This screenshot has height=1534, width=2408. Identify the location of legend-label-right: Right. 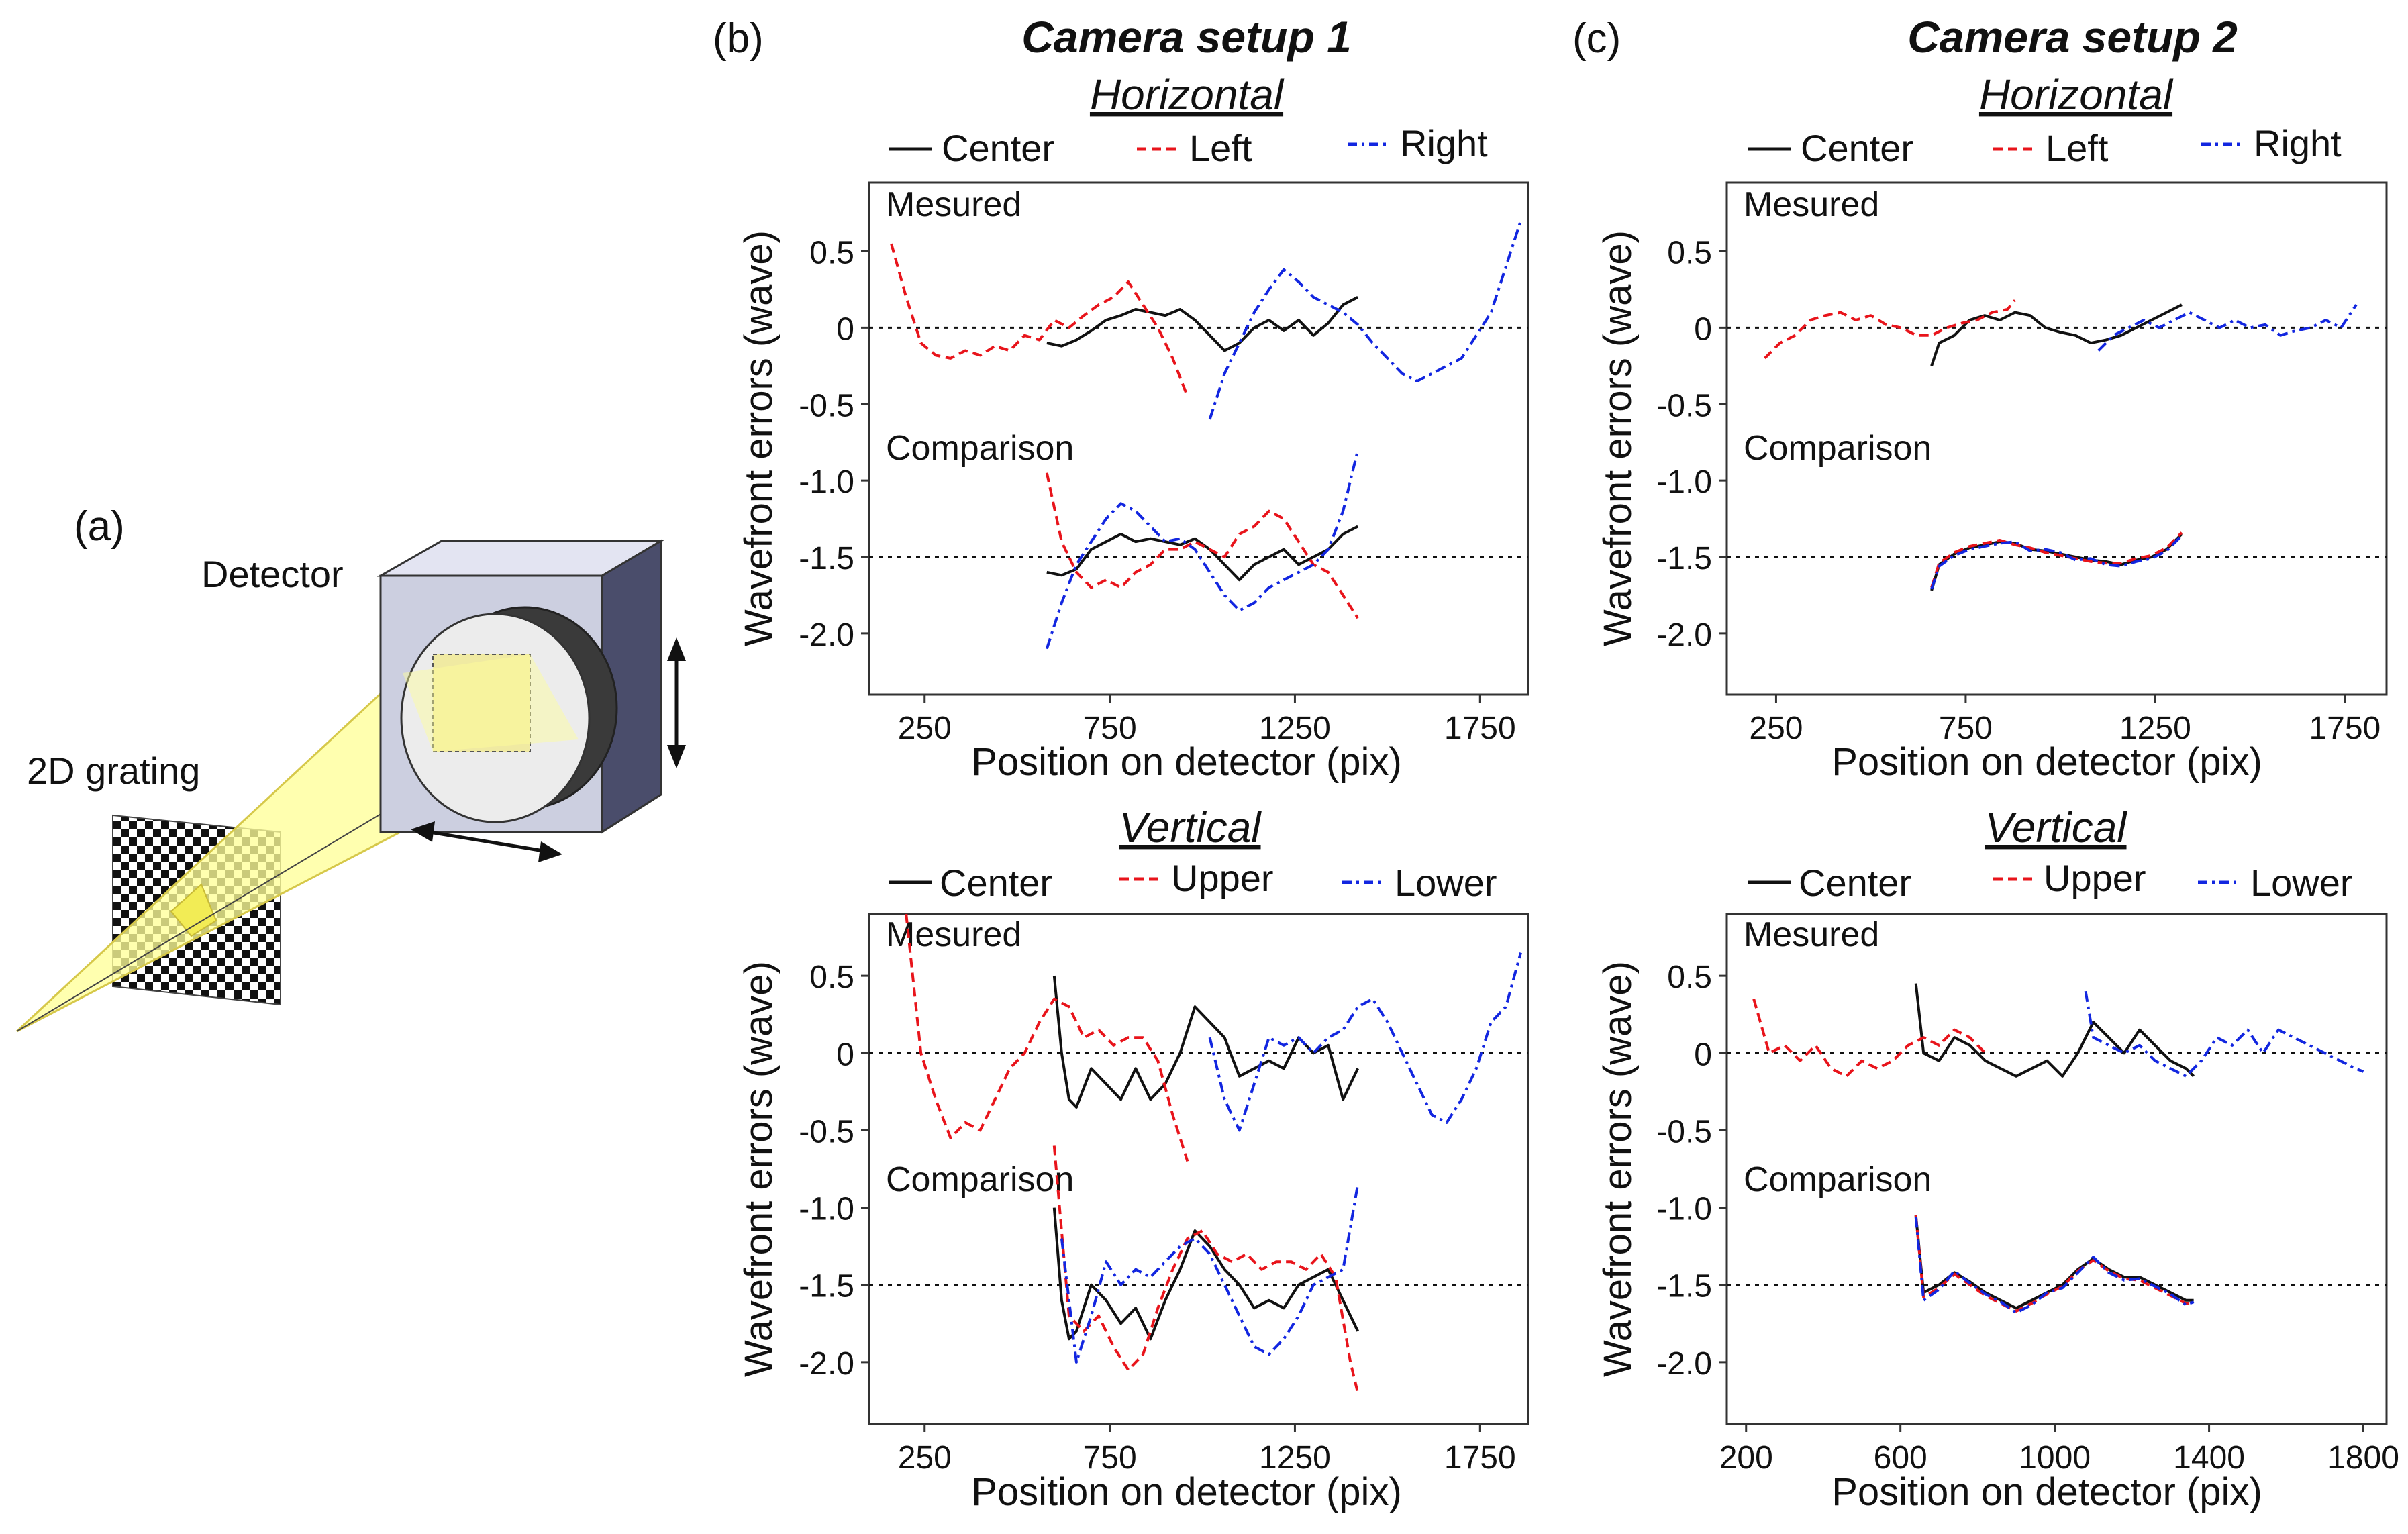
(1444, 143).